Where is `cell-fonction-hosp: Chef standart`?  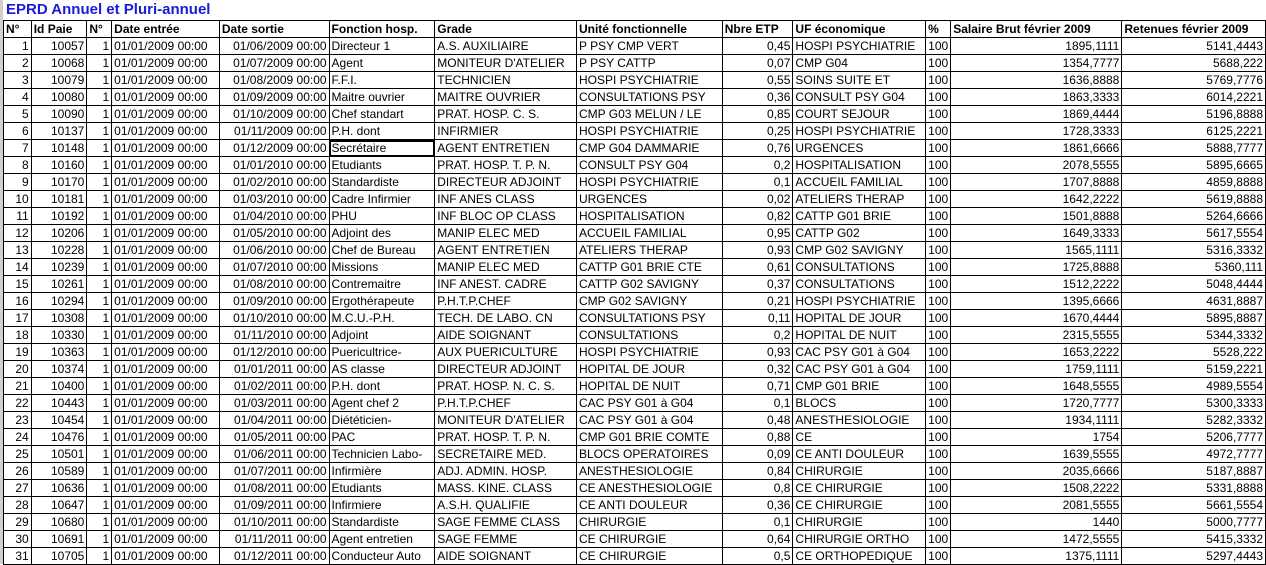 cell-fonction-hosp: Chef standart is located at coordinates (382, 114).